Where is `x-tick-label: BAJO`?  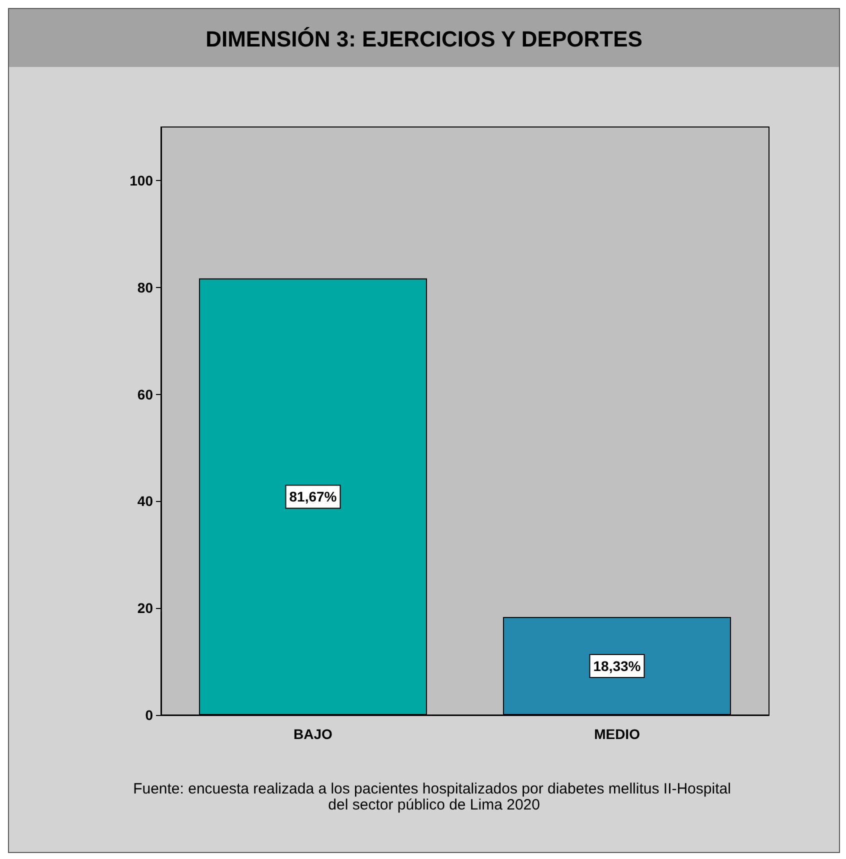
x-tick-label: BAJO is located at coordinates (313, 734).